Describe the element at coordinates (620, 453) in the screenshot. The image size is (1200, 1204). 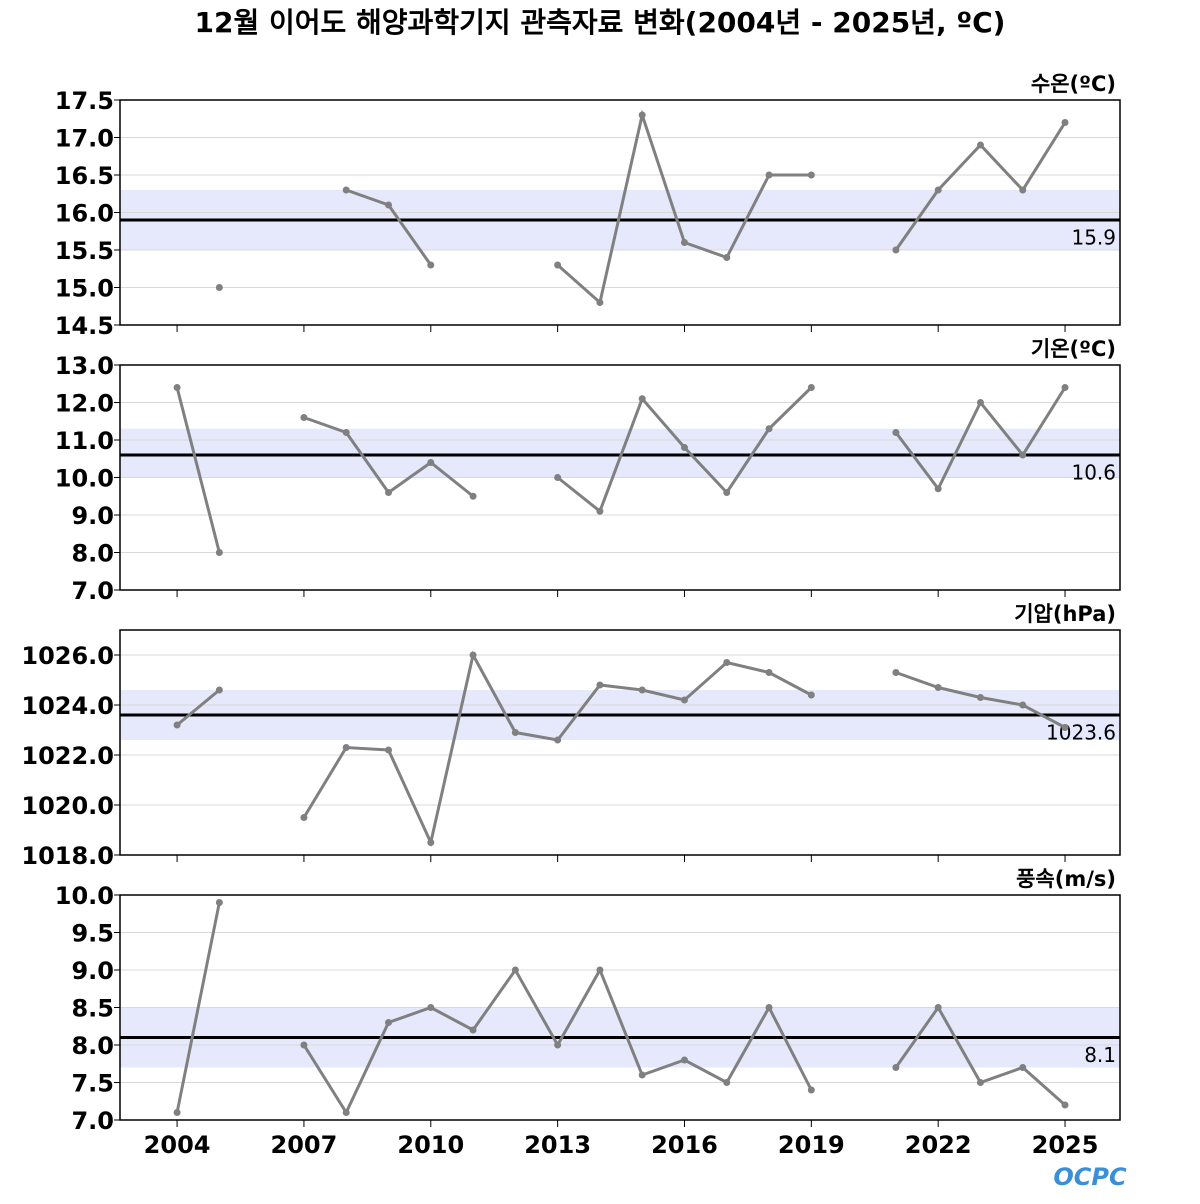
I see `std-band` at that location.